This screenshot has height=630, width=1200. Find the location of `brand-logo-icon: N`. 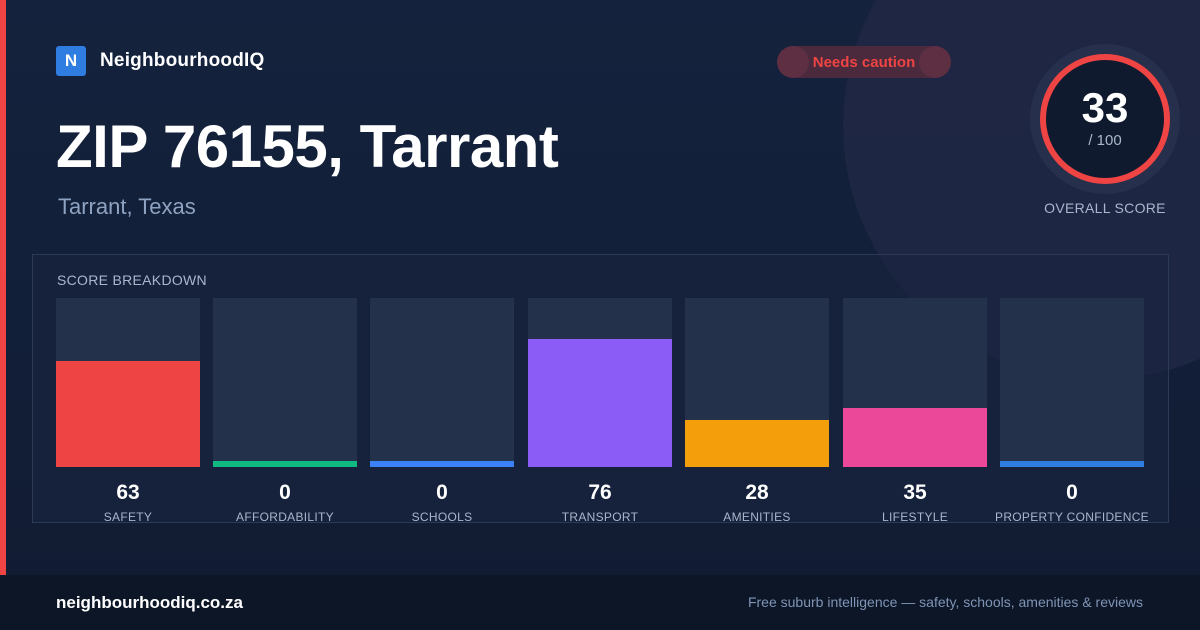

brand-logo-icon: N is located at coordinates (71, 61).